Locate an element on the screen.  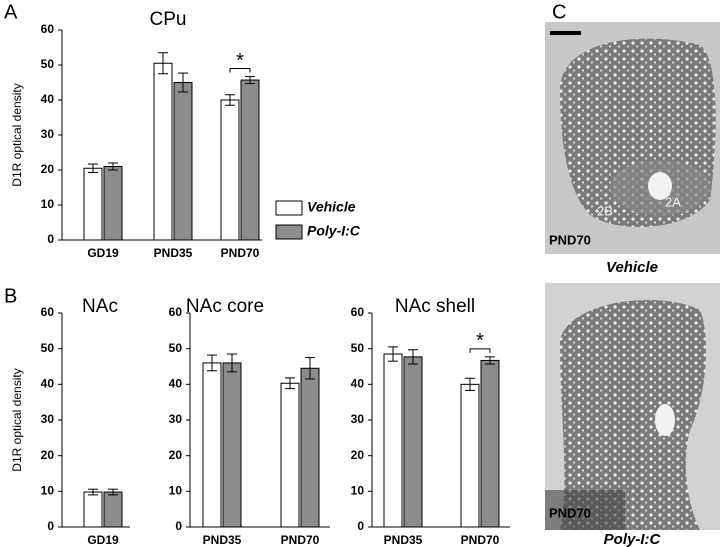
chart-title: CPu is located at coordinates (168, 19).